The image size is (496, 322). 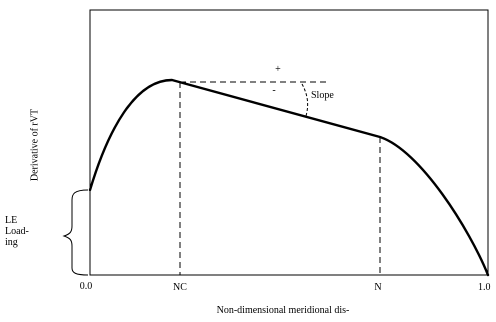 What do you see at coordinates (35, 145) in the screenshot?
I see `y-axis-label: Derivative of rVT` at bounding box center [35, 145].